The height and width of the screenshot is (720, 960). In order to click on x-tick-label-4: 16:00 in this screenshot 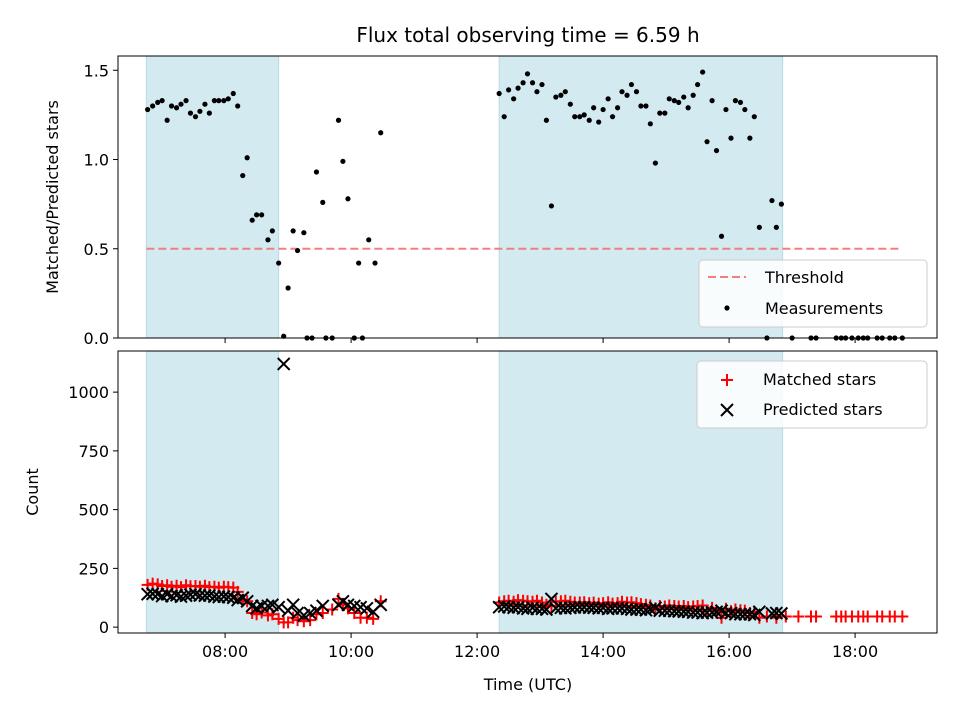, I will do `click(729, 651)`.